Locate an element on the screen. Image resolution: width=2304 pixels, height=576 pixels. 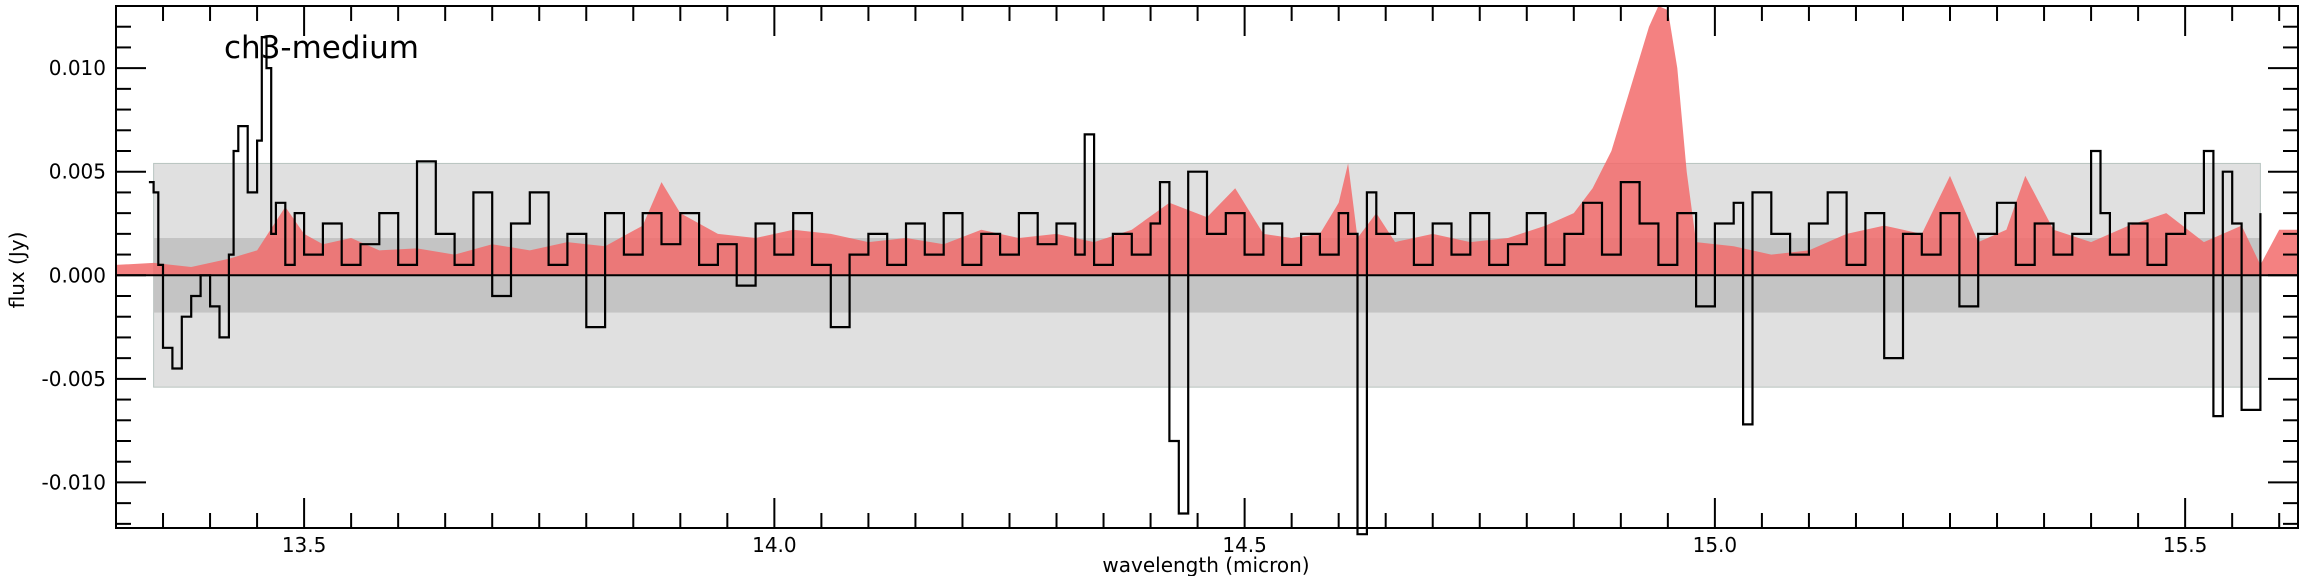
x-tick-label: 14.5 is located at coordinates (1244, 545).